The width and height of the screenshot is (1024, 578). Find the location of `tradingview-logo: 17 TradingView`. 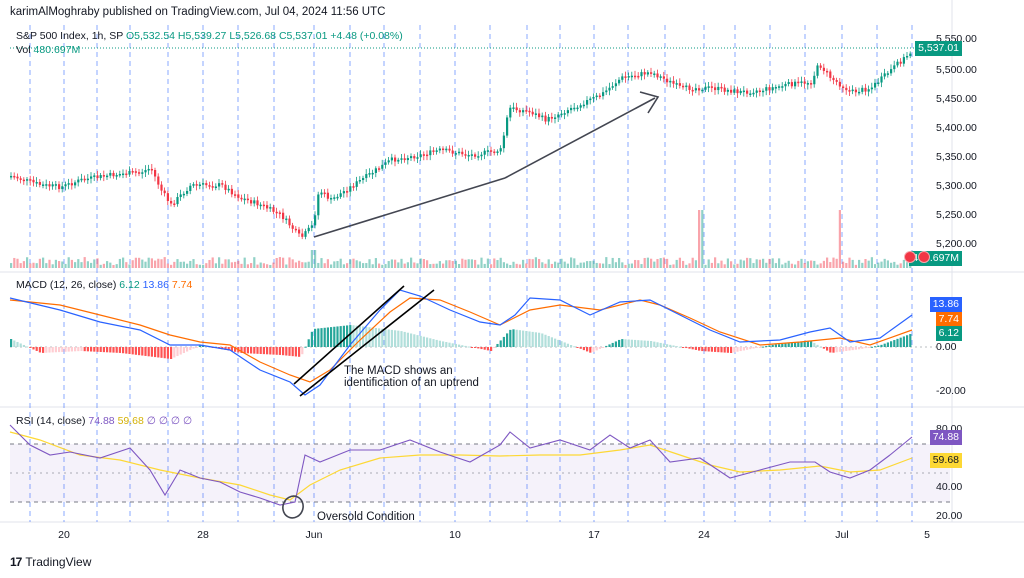

tradingview-logo: 17 TradingView is located at coordinates (50, 562).